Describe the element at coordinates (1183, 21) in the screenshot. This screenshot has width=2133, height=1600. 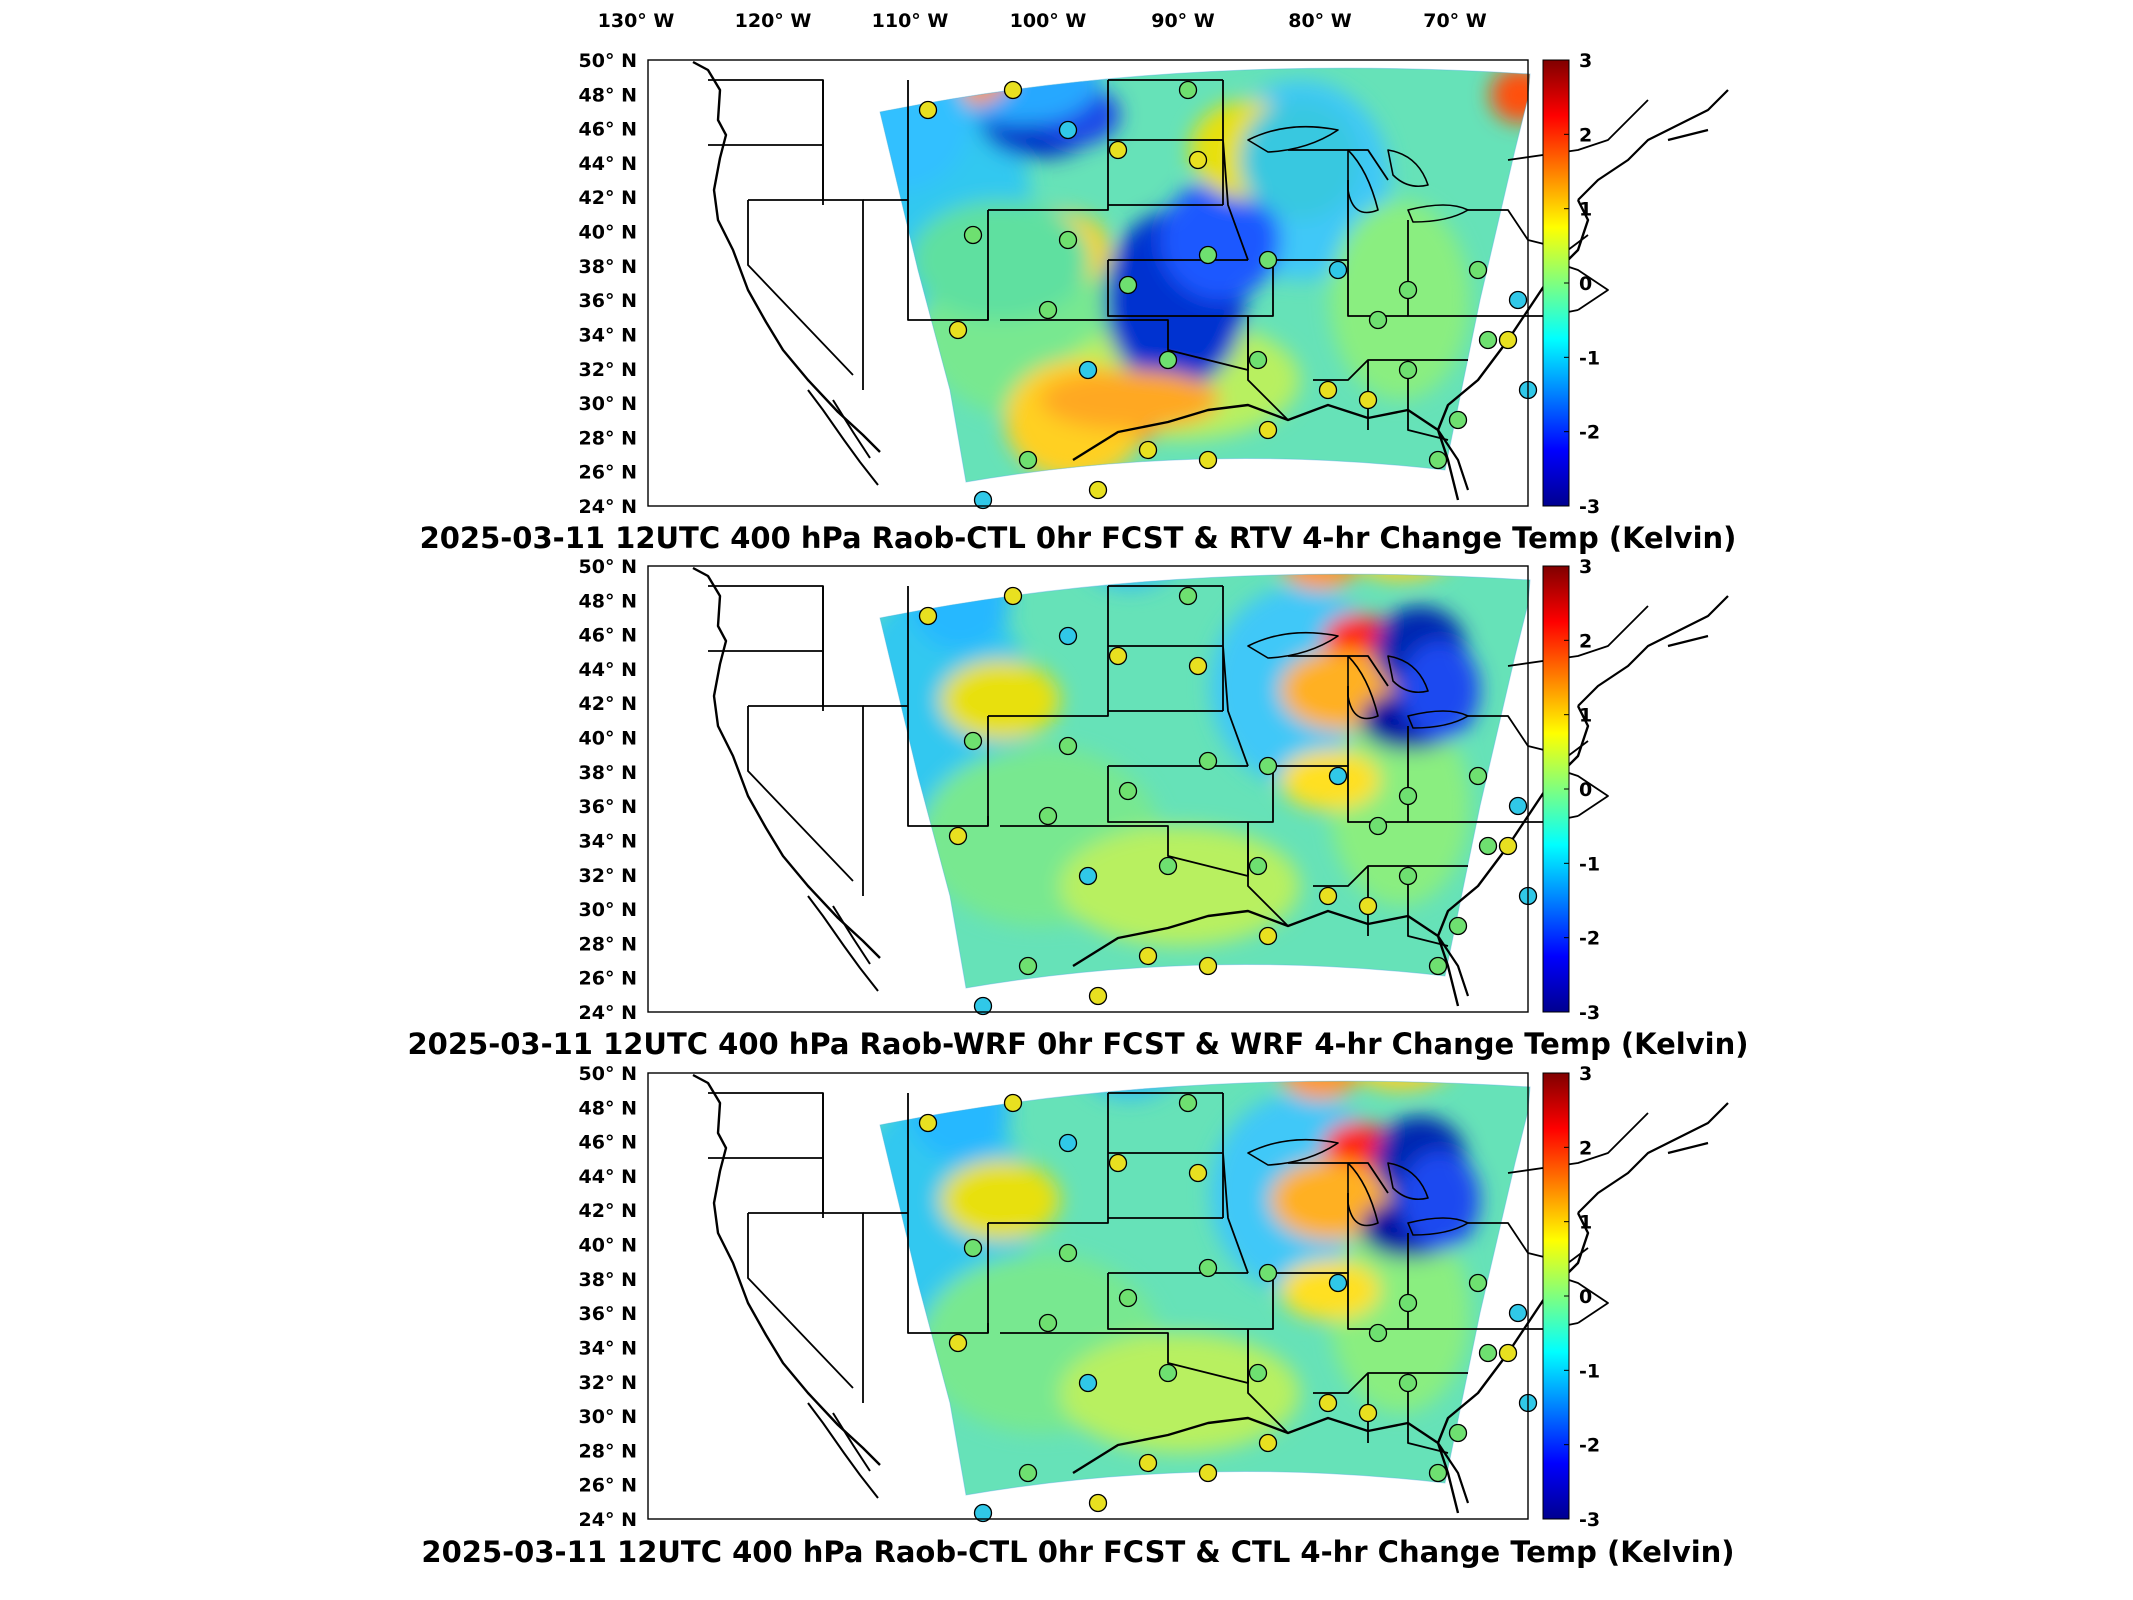
I see `longitude-label: 90° W` at that location.